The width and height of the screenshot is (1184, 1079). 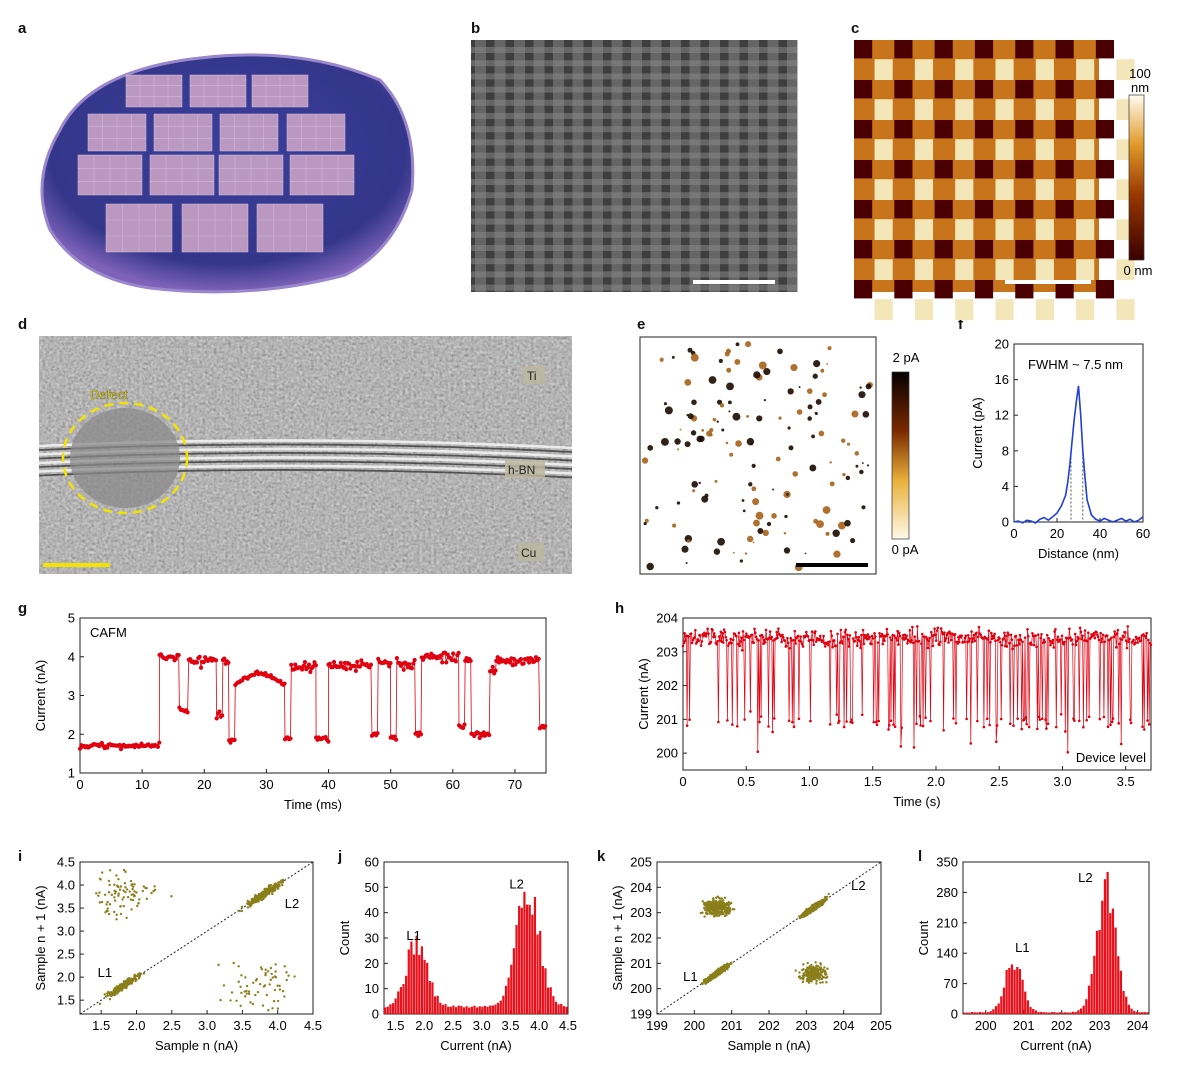 What do you see at coordinates (1013, 533) in the screenshot?
I see `x-tick-label: 0` at bounding box center [1013, 533].